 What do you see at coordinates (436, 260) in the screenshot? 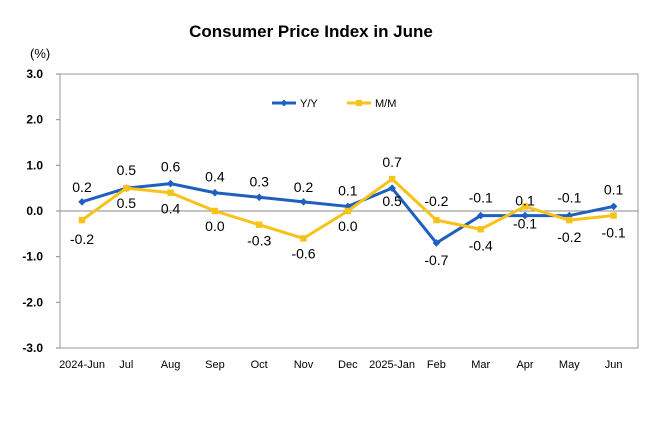
I see `data-label-yy: -0.7` at bounding box center [436, 260].